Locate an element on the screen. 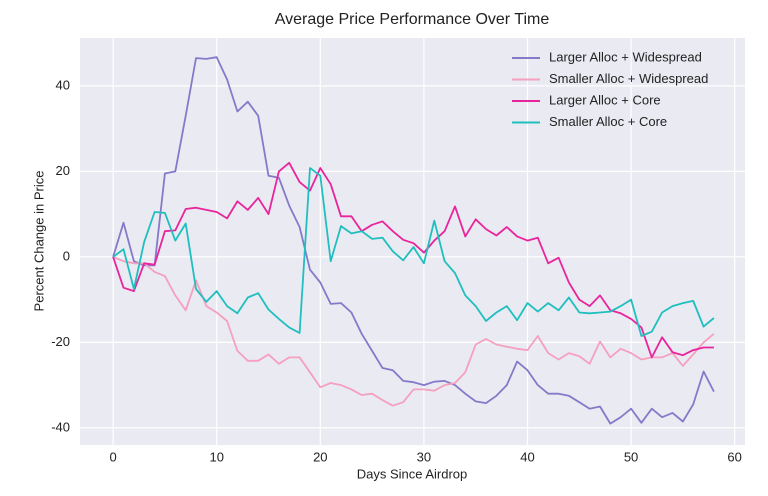 Image resolution: width=768 pixels, height=496 pixels. x-tick-label: 30 is located at coordinates (424, 456).